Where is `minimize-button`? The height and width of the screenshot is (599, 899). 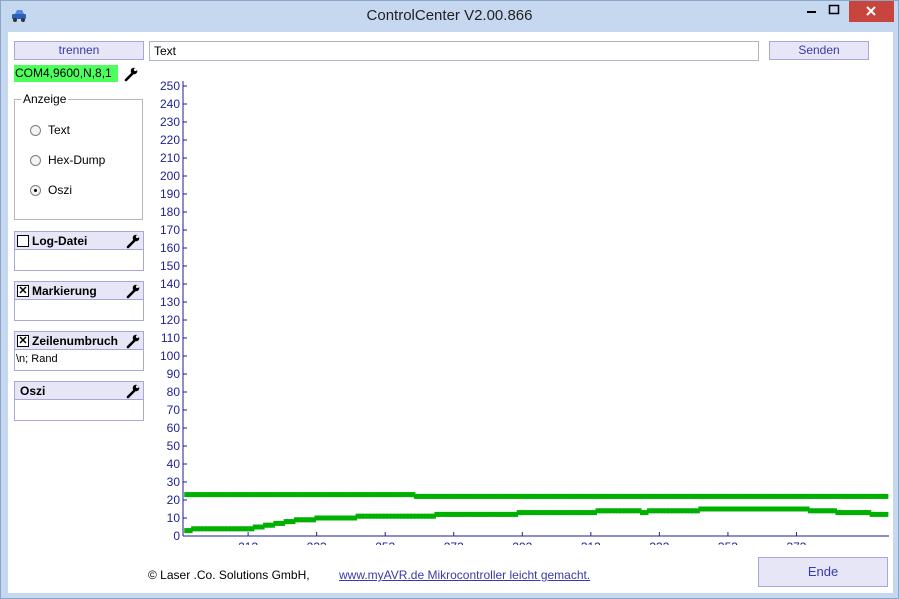 minimize-button is located at coordinates (812, 11).